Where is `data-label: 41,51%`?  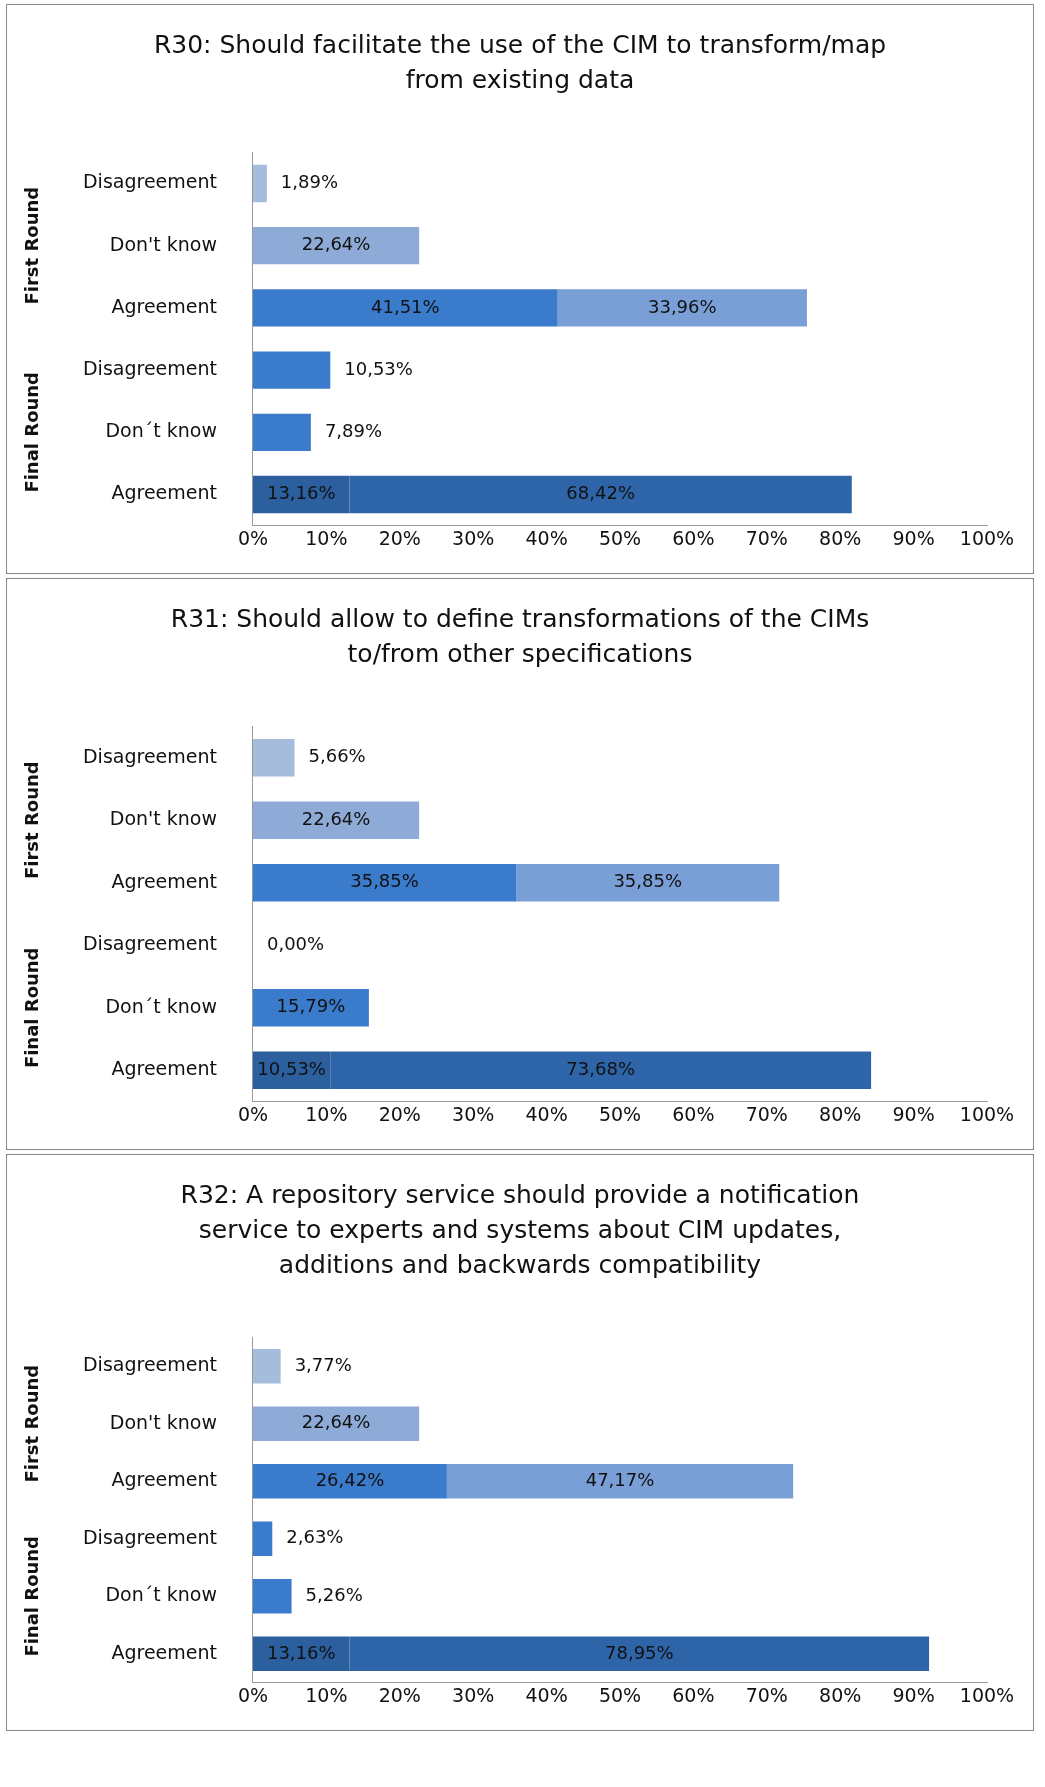
data-label: 41,51% is located at coordinates (405, 306).